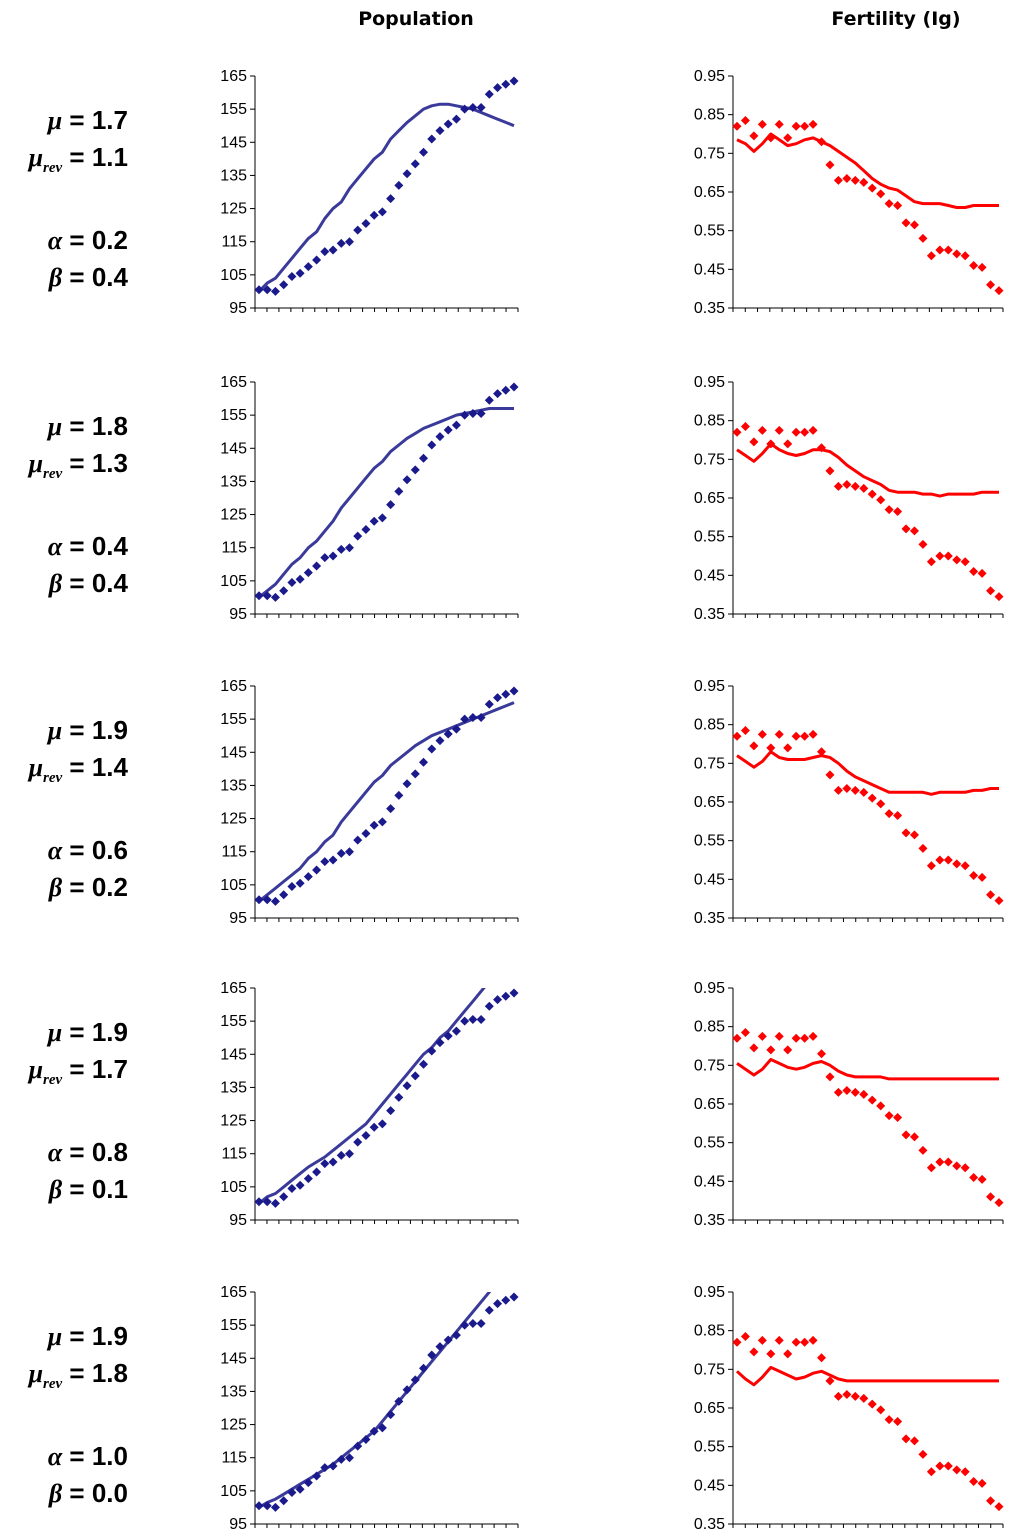 The width and height of the screenshot is (1014, 1534). I want to click on mu-value: 1.9, so click(109, 730).